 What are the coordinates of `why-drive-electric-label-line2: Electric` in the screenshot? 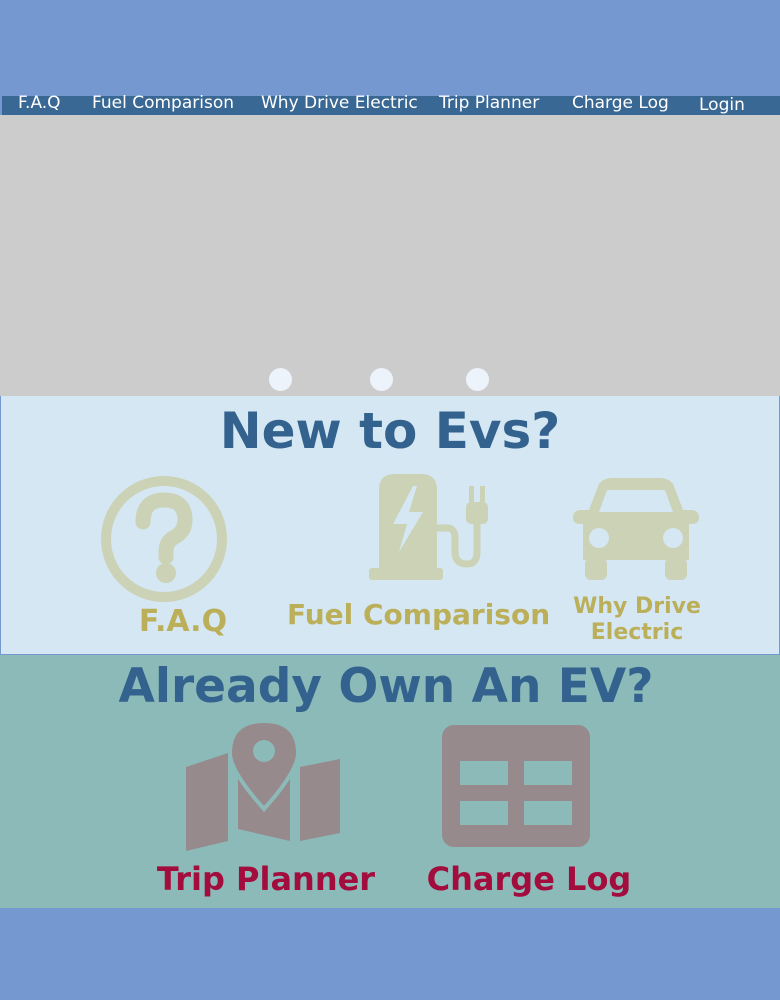 It's located at (637, 632).